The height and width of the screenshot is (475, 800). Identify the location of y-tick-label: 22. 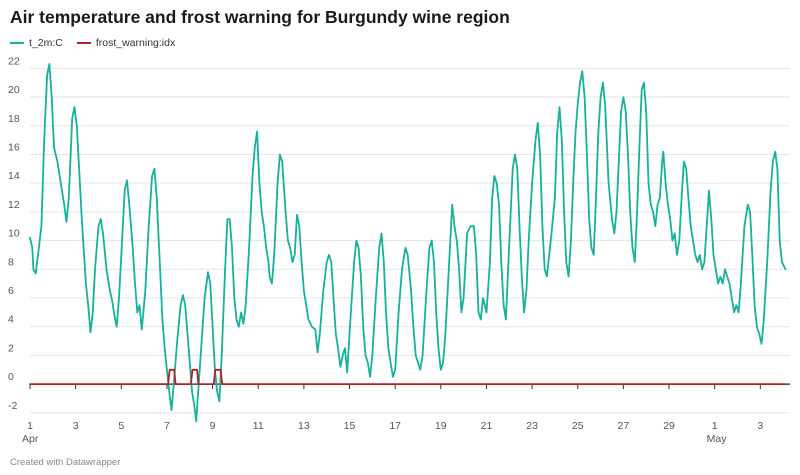
(14, 61).